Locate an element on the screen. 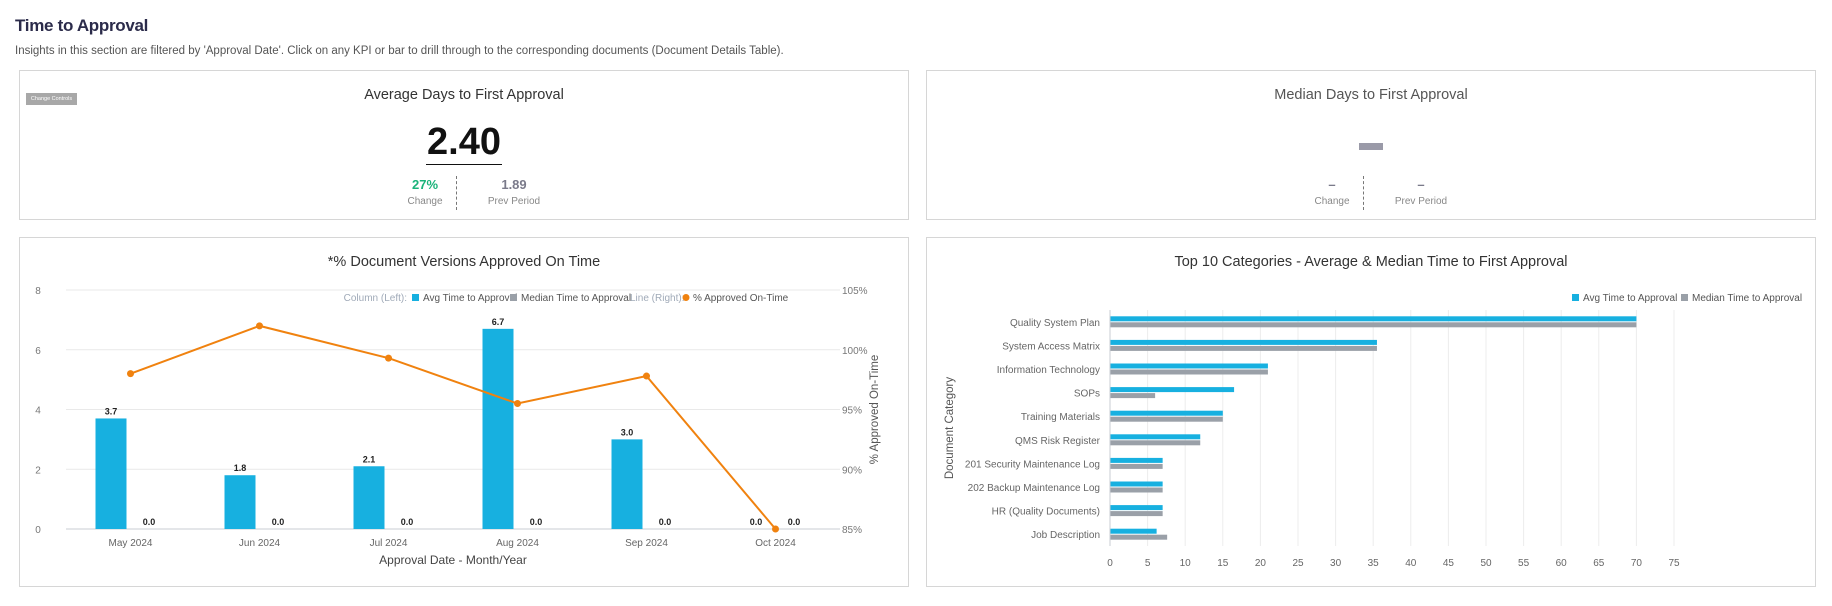 The height and width of the screenshot is (606, 1832). line-approved-on-time is located at coordinates (453, 427).